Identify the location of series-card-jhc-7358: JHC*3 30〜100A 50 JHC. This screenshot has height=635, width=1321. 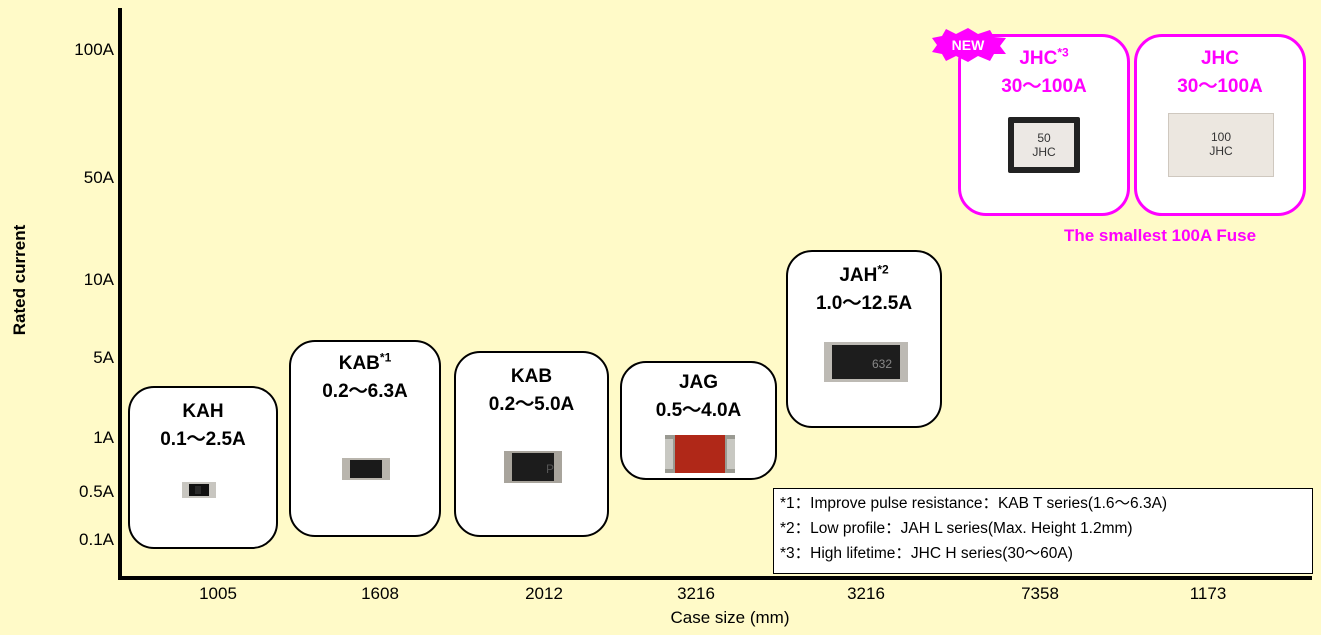
(1044, 125).